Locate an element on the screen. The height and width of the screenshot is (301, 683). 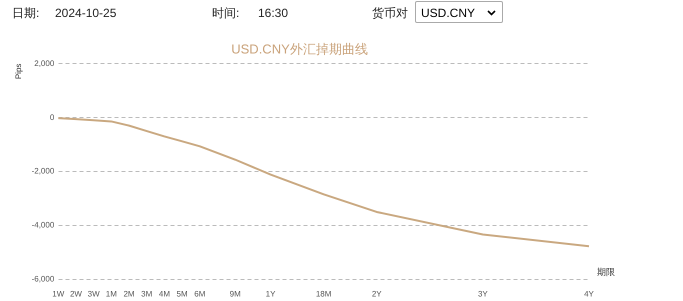
y-tick-label: 2,000 is located at coordinates (44, 63).